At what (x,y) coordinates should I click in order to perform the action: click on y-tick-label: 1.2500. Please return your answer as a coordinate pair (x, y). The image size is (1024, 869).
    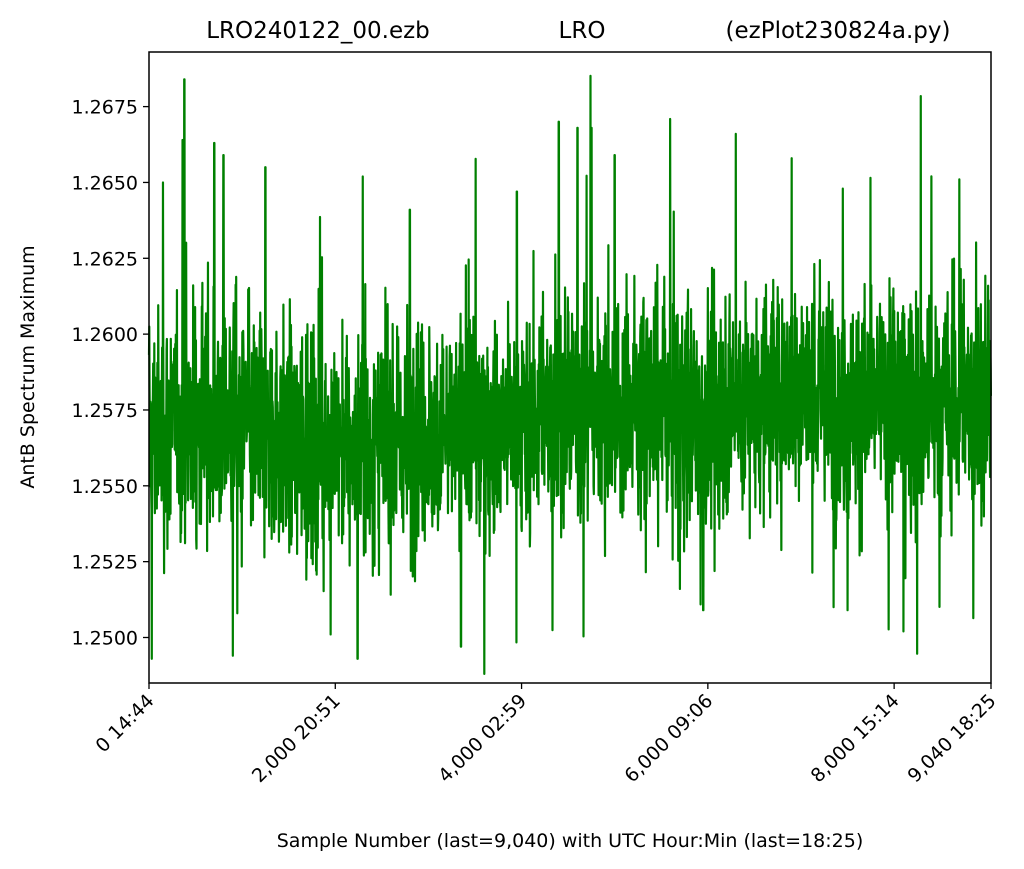
    Looking at the image, I should click on (105, 638).